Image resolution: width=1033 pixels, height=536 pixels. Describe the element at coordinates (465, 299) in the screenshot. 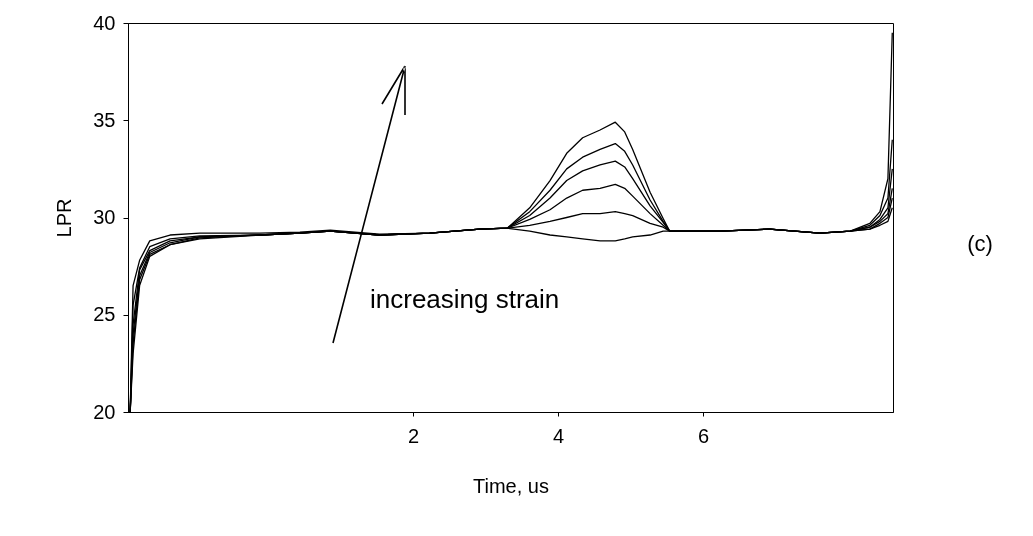

I see `annotation: increasing strain` at that location.